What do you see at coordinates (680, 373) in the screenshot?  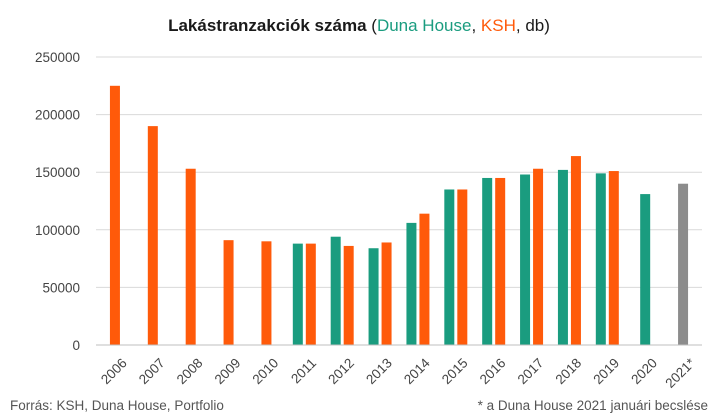 I see `x-tick-label: 2021*` at bounding box center [680, 373].